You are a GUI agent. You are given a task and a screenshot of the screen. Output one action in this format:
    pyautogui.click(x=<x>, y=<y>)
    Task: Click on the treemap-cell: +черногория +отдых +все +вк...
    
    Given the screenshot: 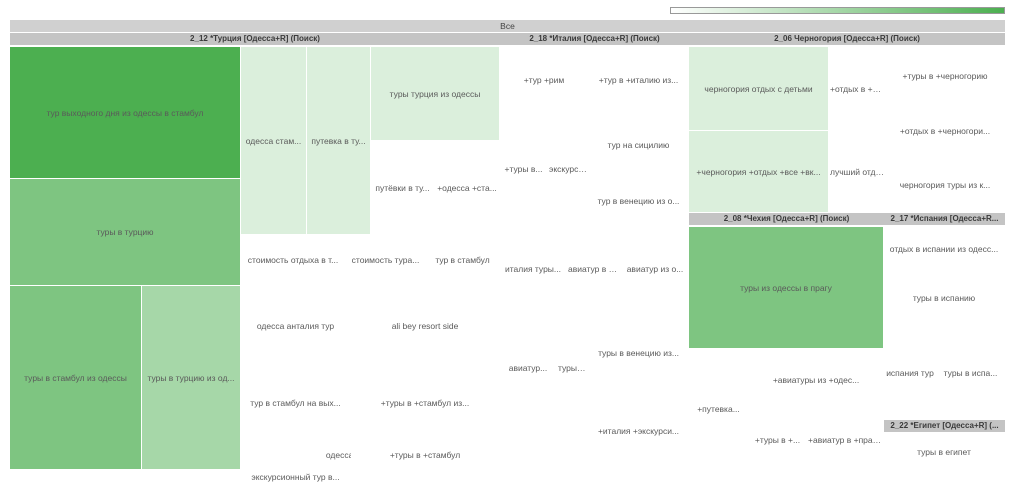 What is the action you would take?
    pyautogui.click(x=759, y=172)
    